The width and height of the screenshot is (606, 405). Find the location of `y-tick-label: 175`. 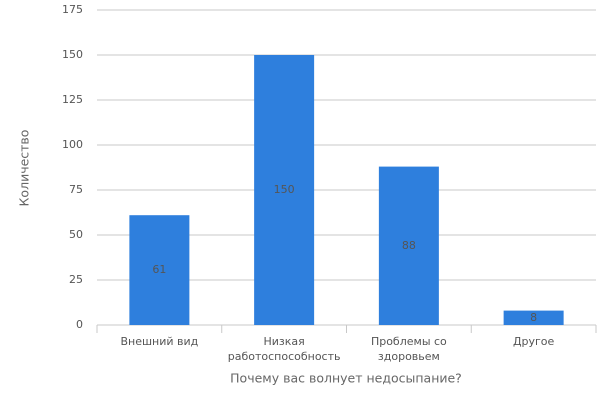

y-tick-label: 175 is located at coordinates (72, 9).